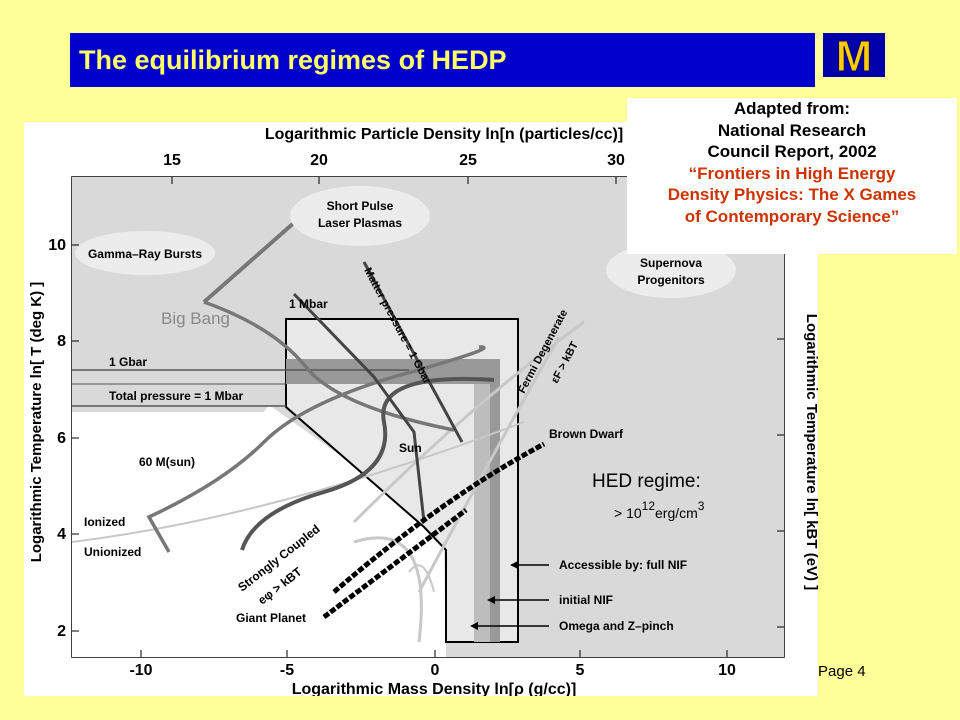  Describe the element at coordinates (580, 670) in the screenshot. I see `bottom-tick: 5` at that location.